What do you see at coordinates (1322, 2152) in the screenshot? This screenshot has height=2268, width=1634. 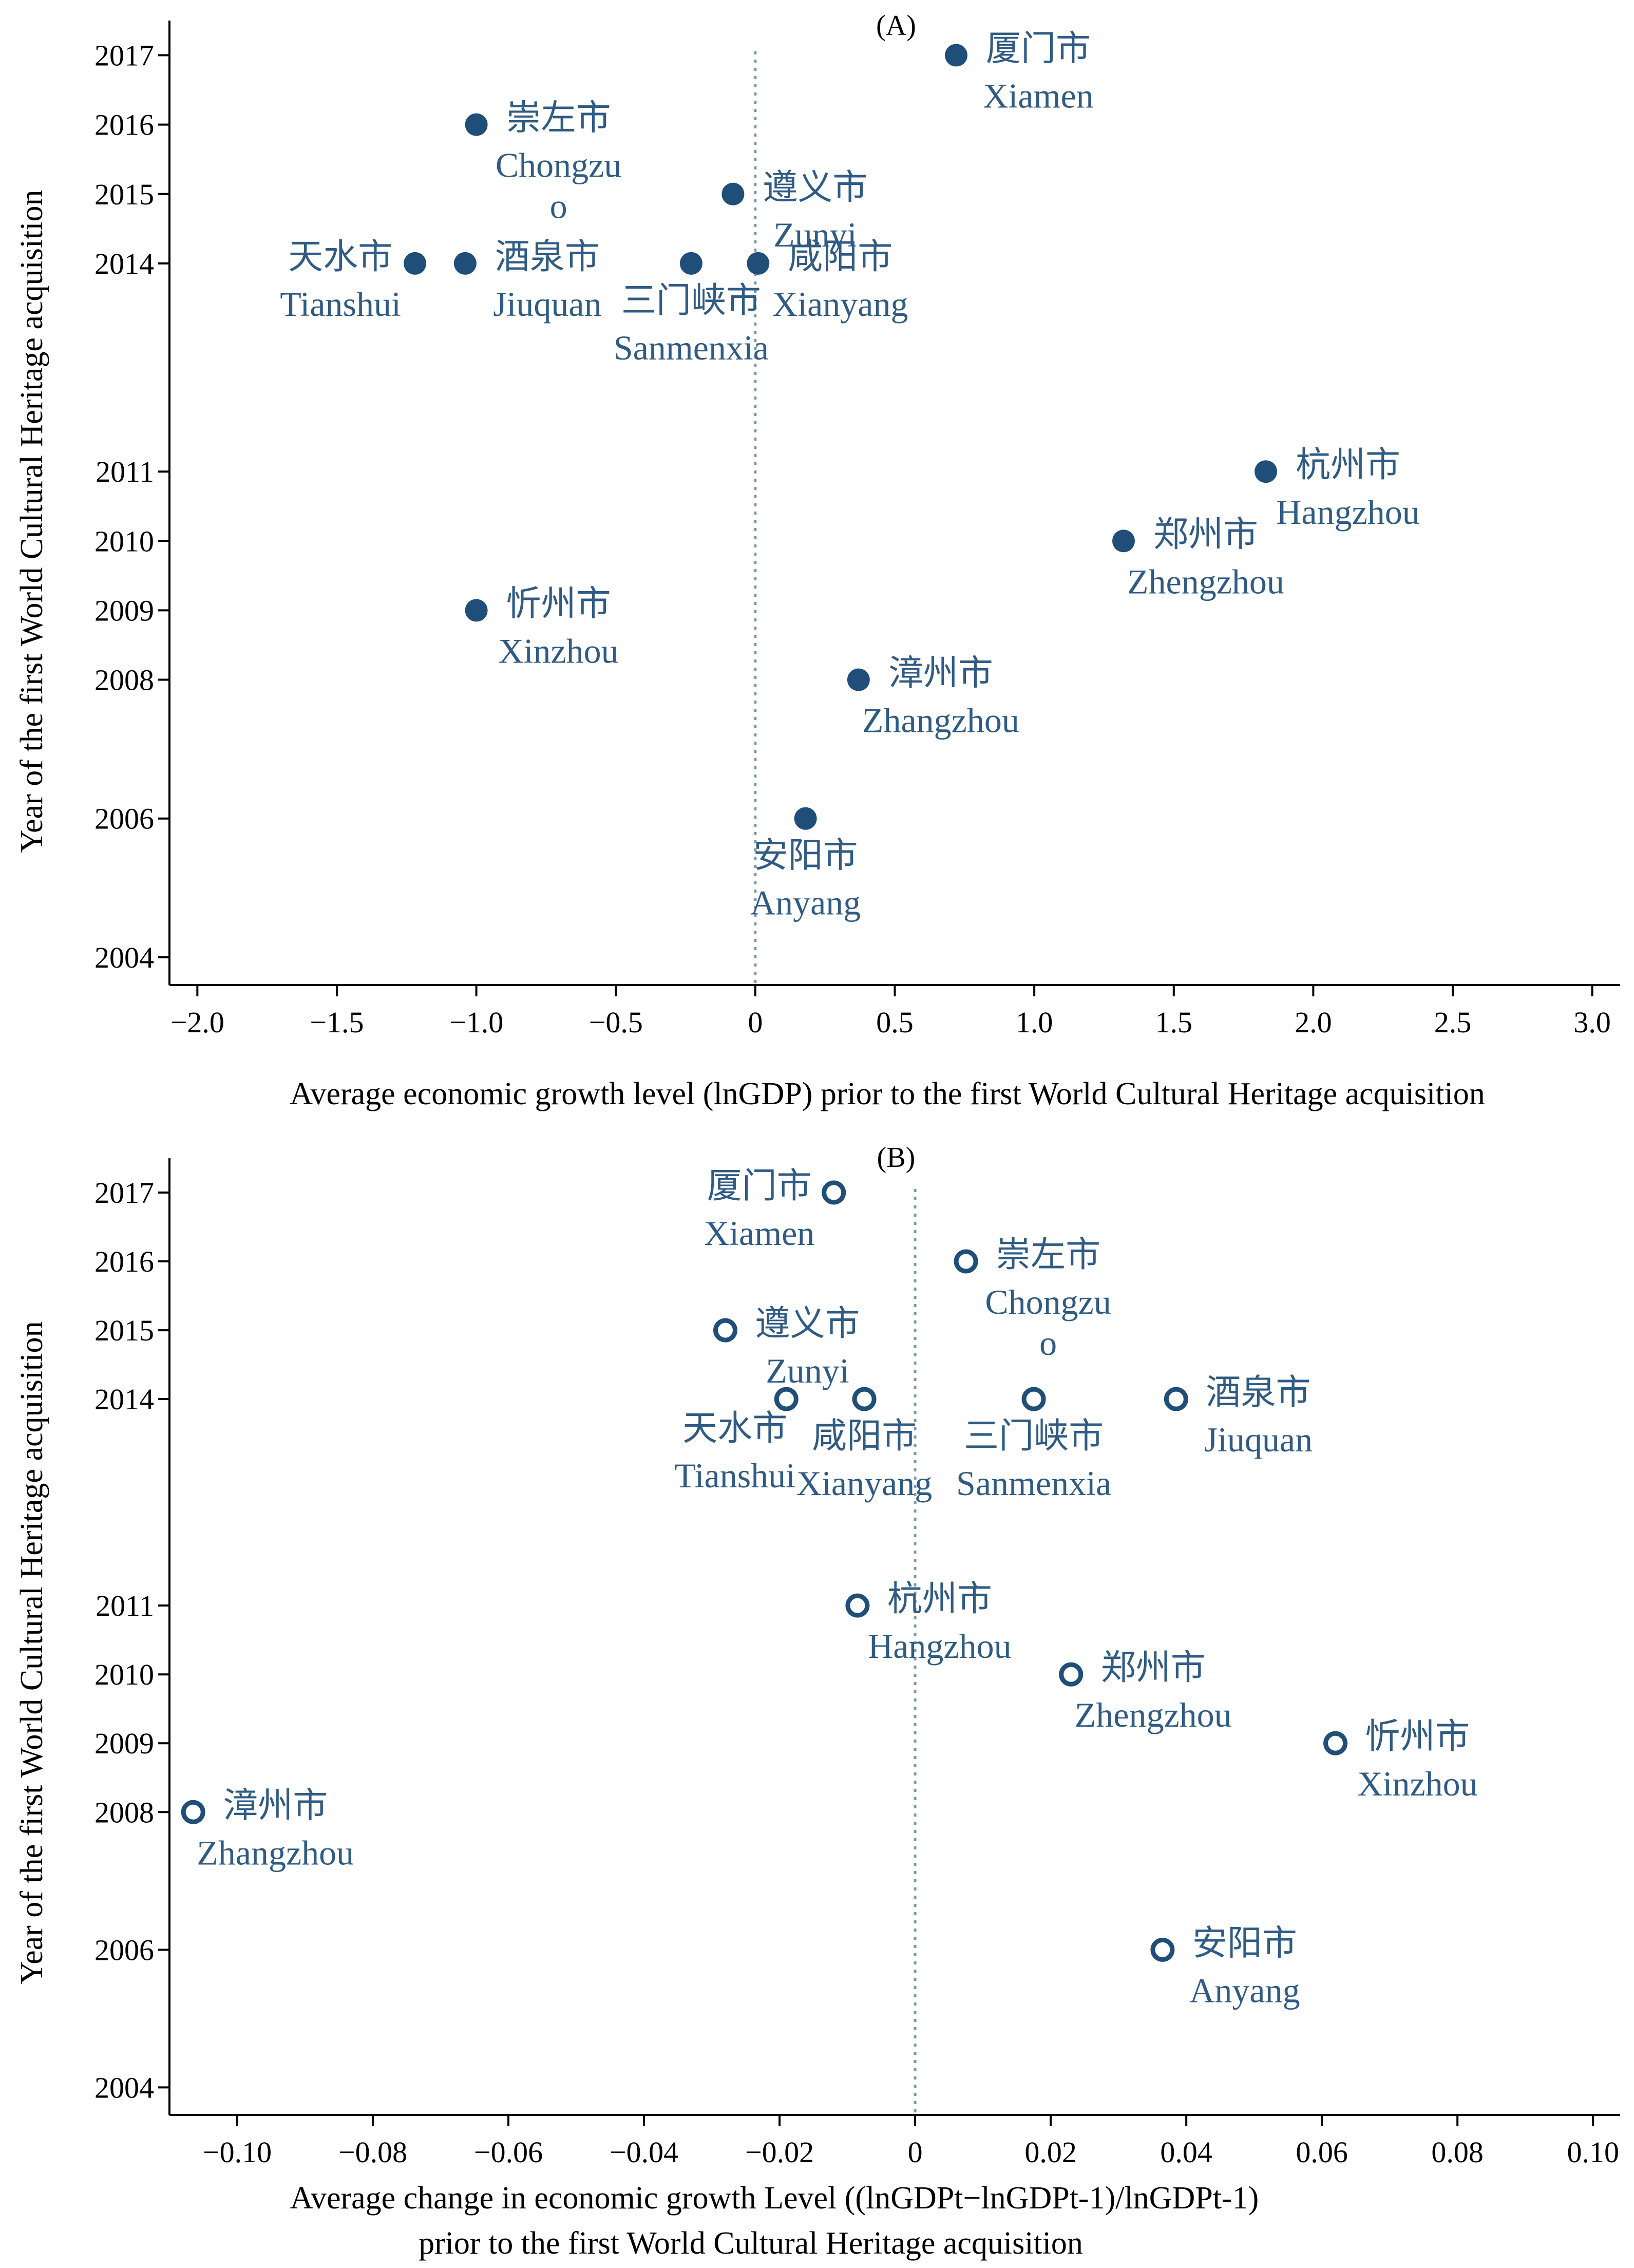 I see `b-x-tick-label: 0.06` at bounding box center [1322, 2152].